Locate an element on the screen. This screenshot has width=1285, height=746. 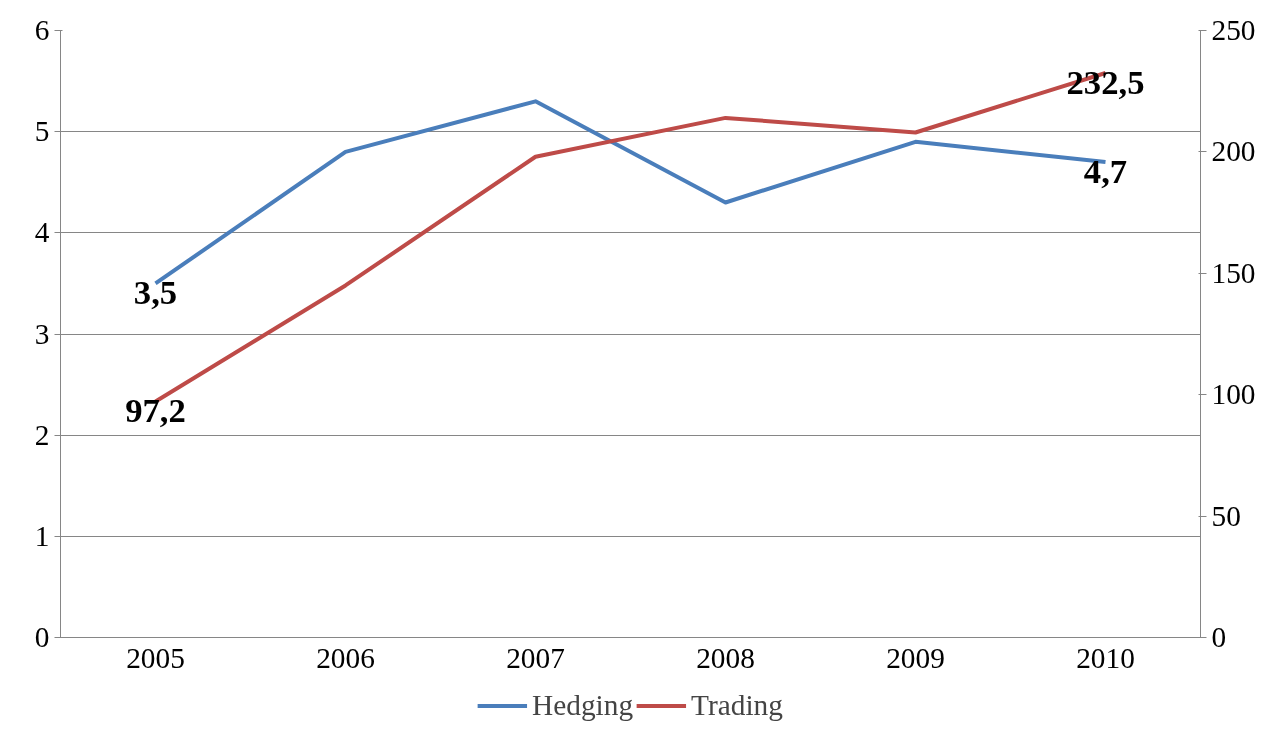
legend-label: Hedging is located at coordinates (583, 705).